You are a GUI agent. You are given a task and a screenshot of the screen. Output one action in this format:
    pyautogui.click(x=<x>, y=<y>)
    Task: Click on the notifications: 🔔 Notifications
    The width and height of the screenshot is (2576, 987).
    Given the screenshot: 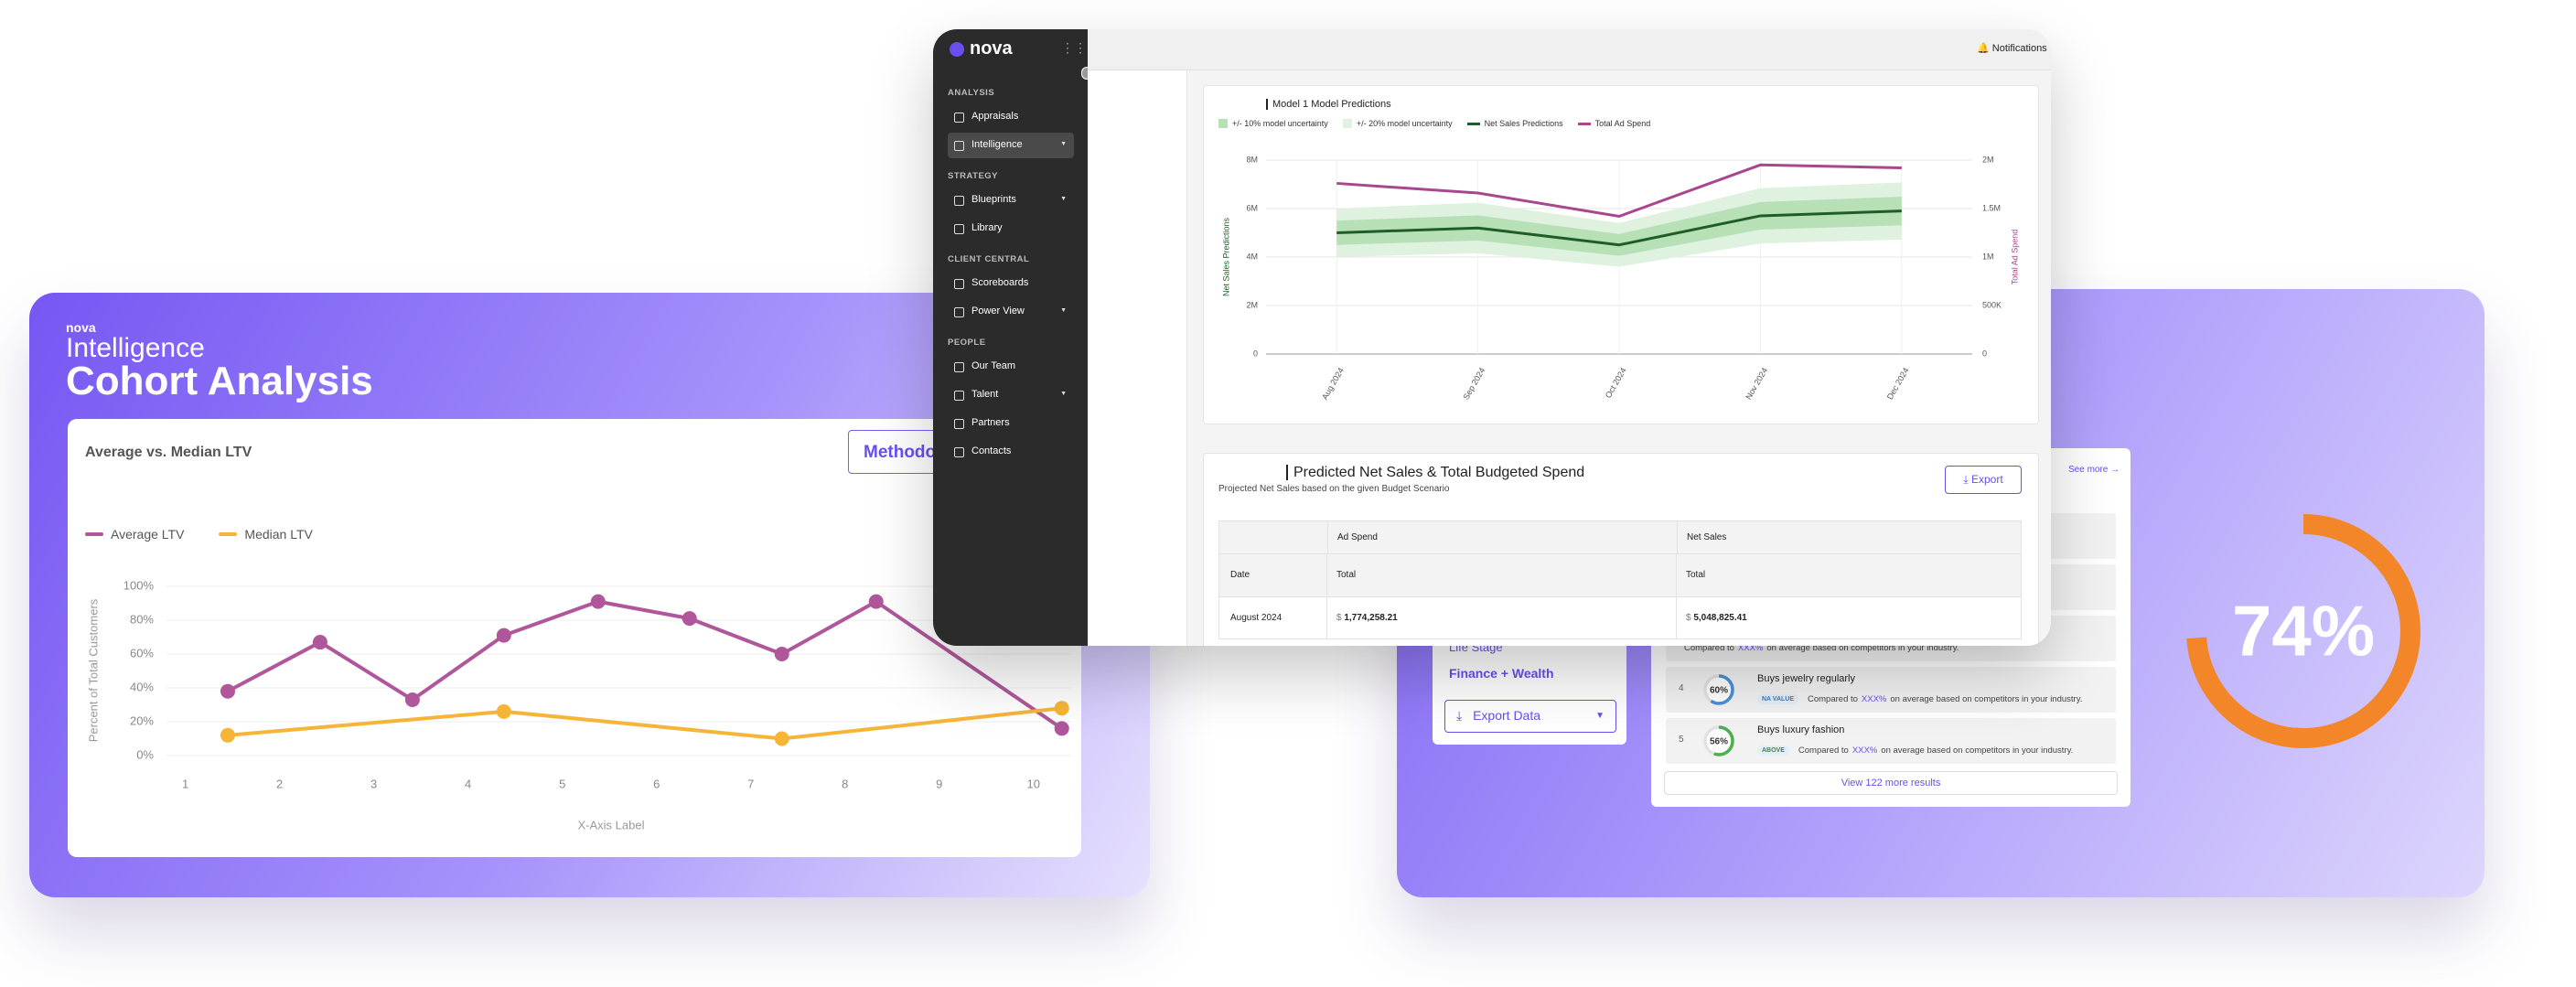 What is the action you would take?
    pyautogui.click(x=2012, y=48)
    